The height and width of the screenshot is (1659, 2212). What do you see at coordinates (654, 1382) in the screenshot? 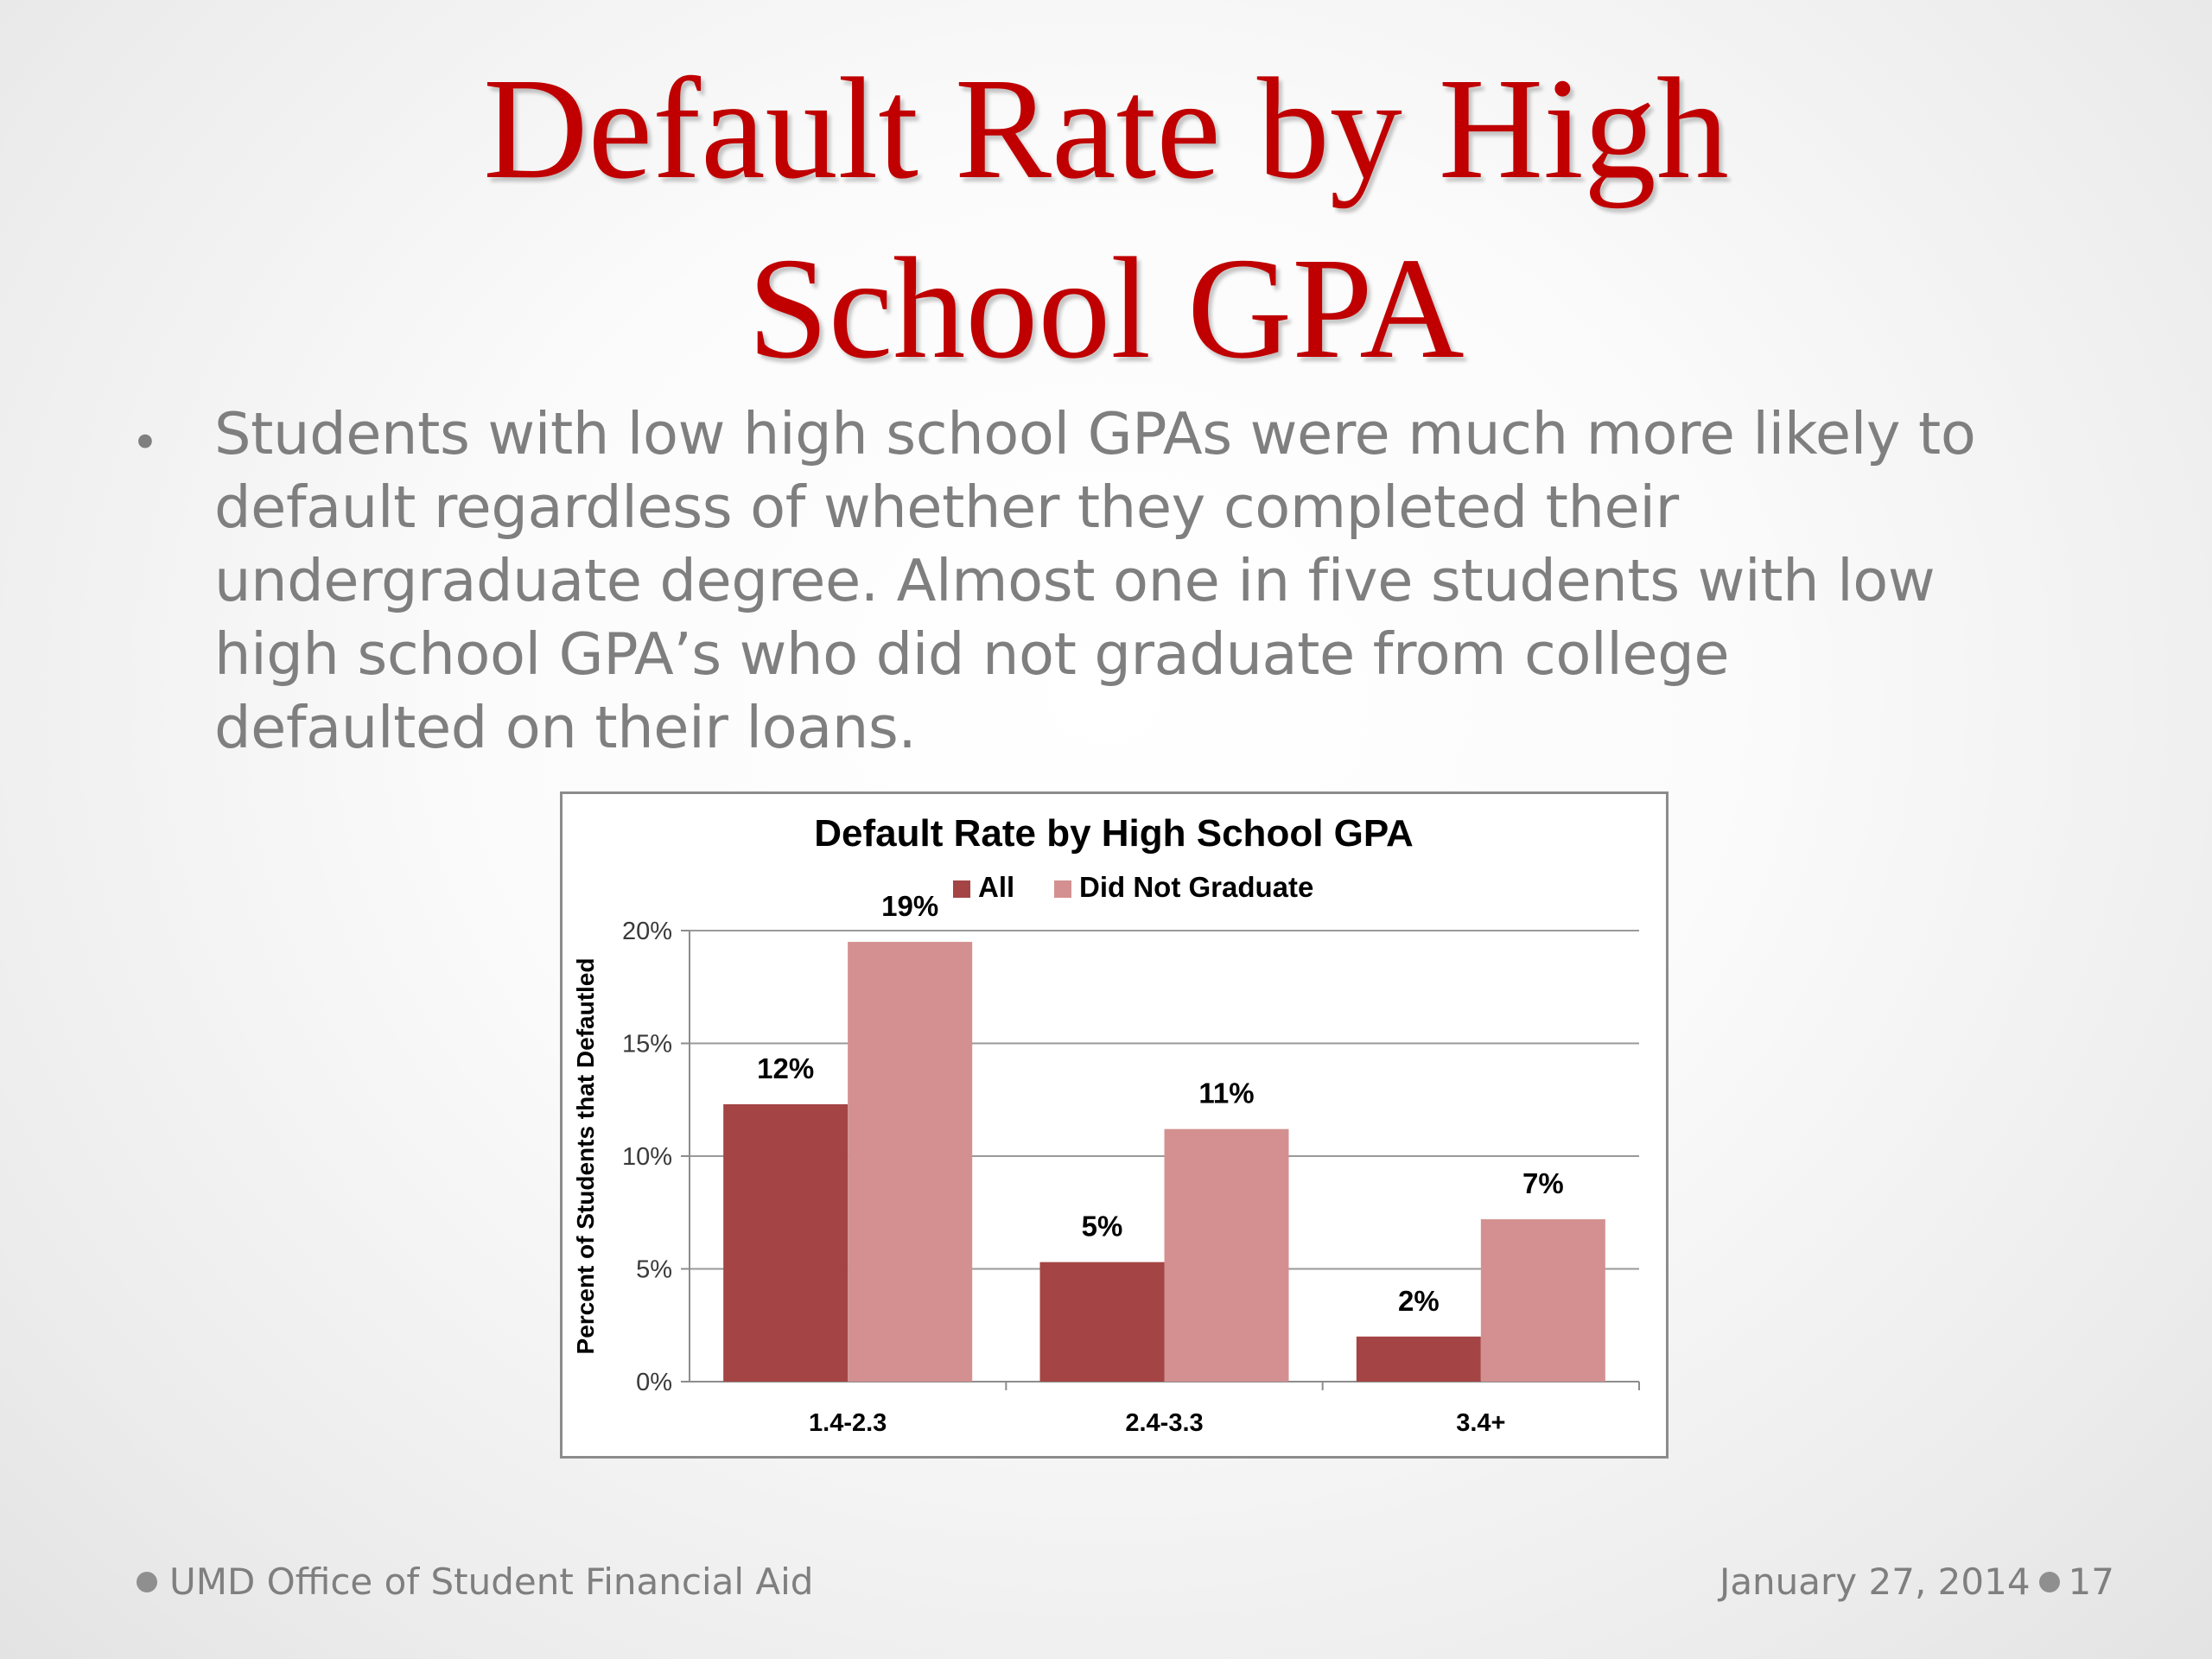
I see `y-tick-label: 0%` at bounding box center [654, 1382].